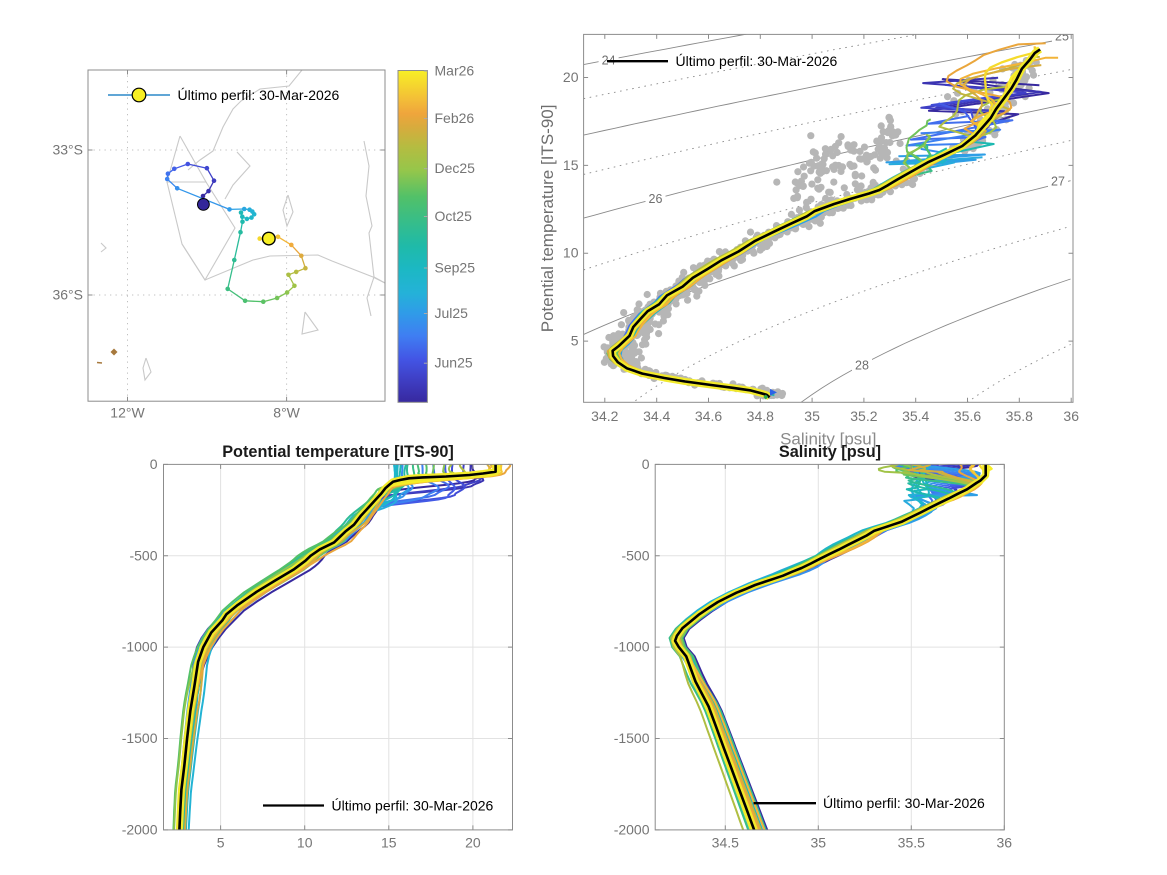 This screenshot has width=1167, height=875. What do you see at coordinates (455, 71) in the screenshot?
I see `svg-text: Mar26` at bounding box center [455, 71].